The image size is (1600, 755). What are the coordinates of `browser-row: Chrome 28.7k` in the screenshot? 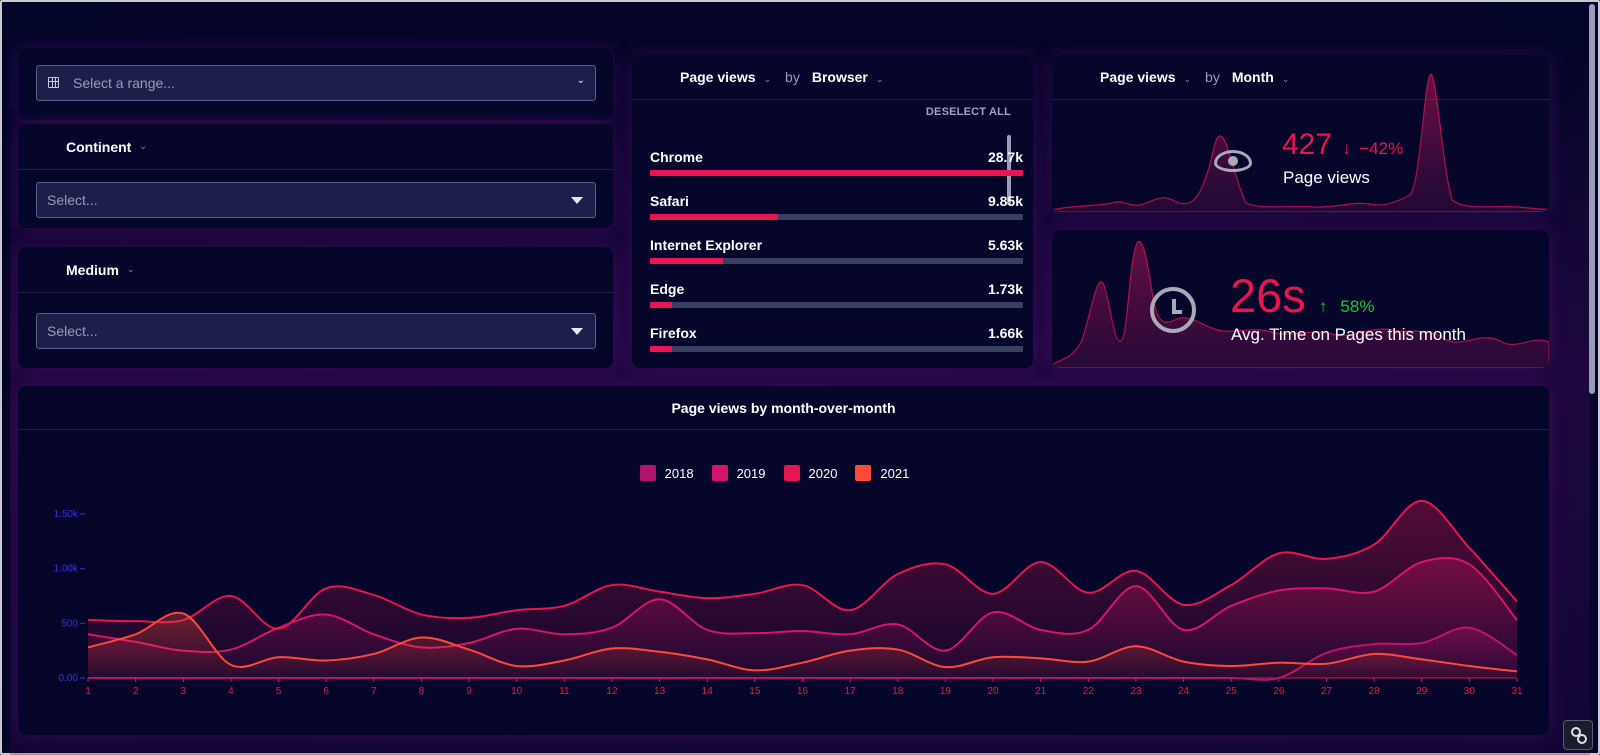 It's located at (836, 169).